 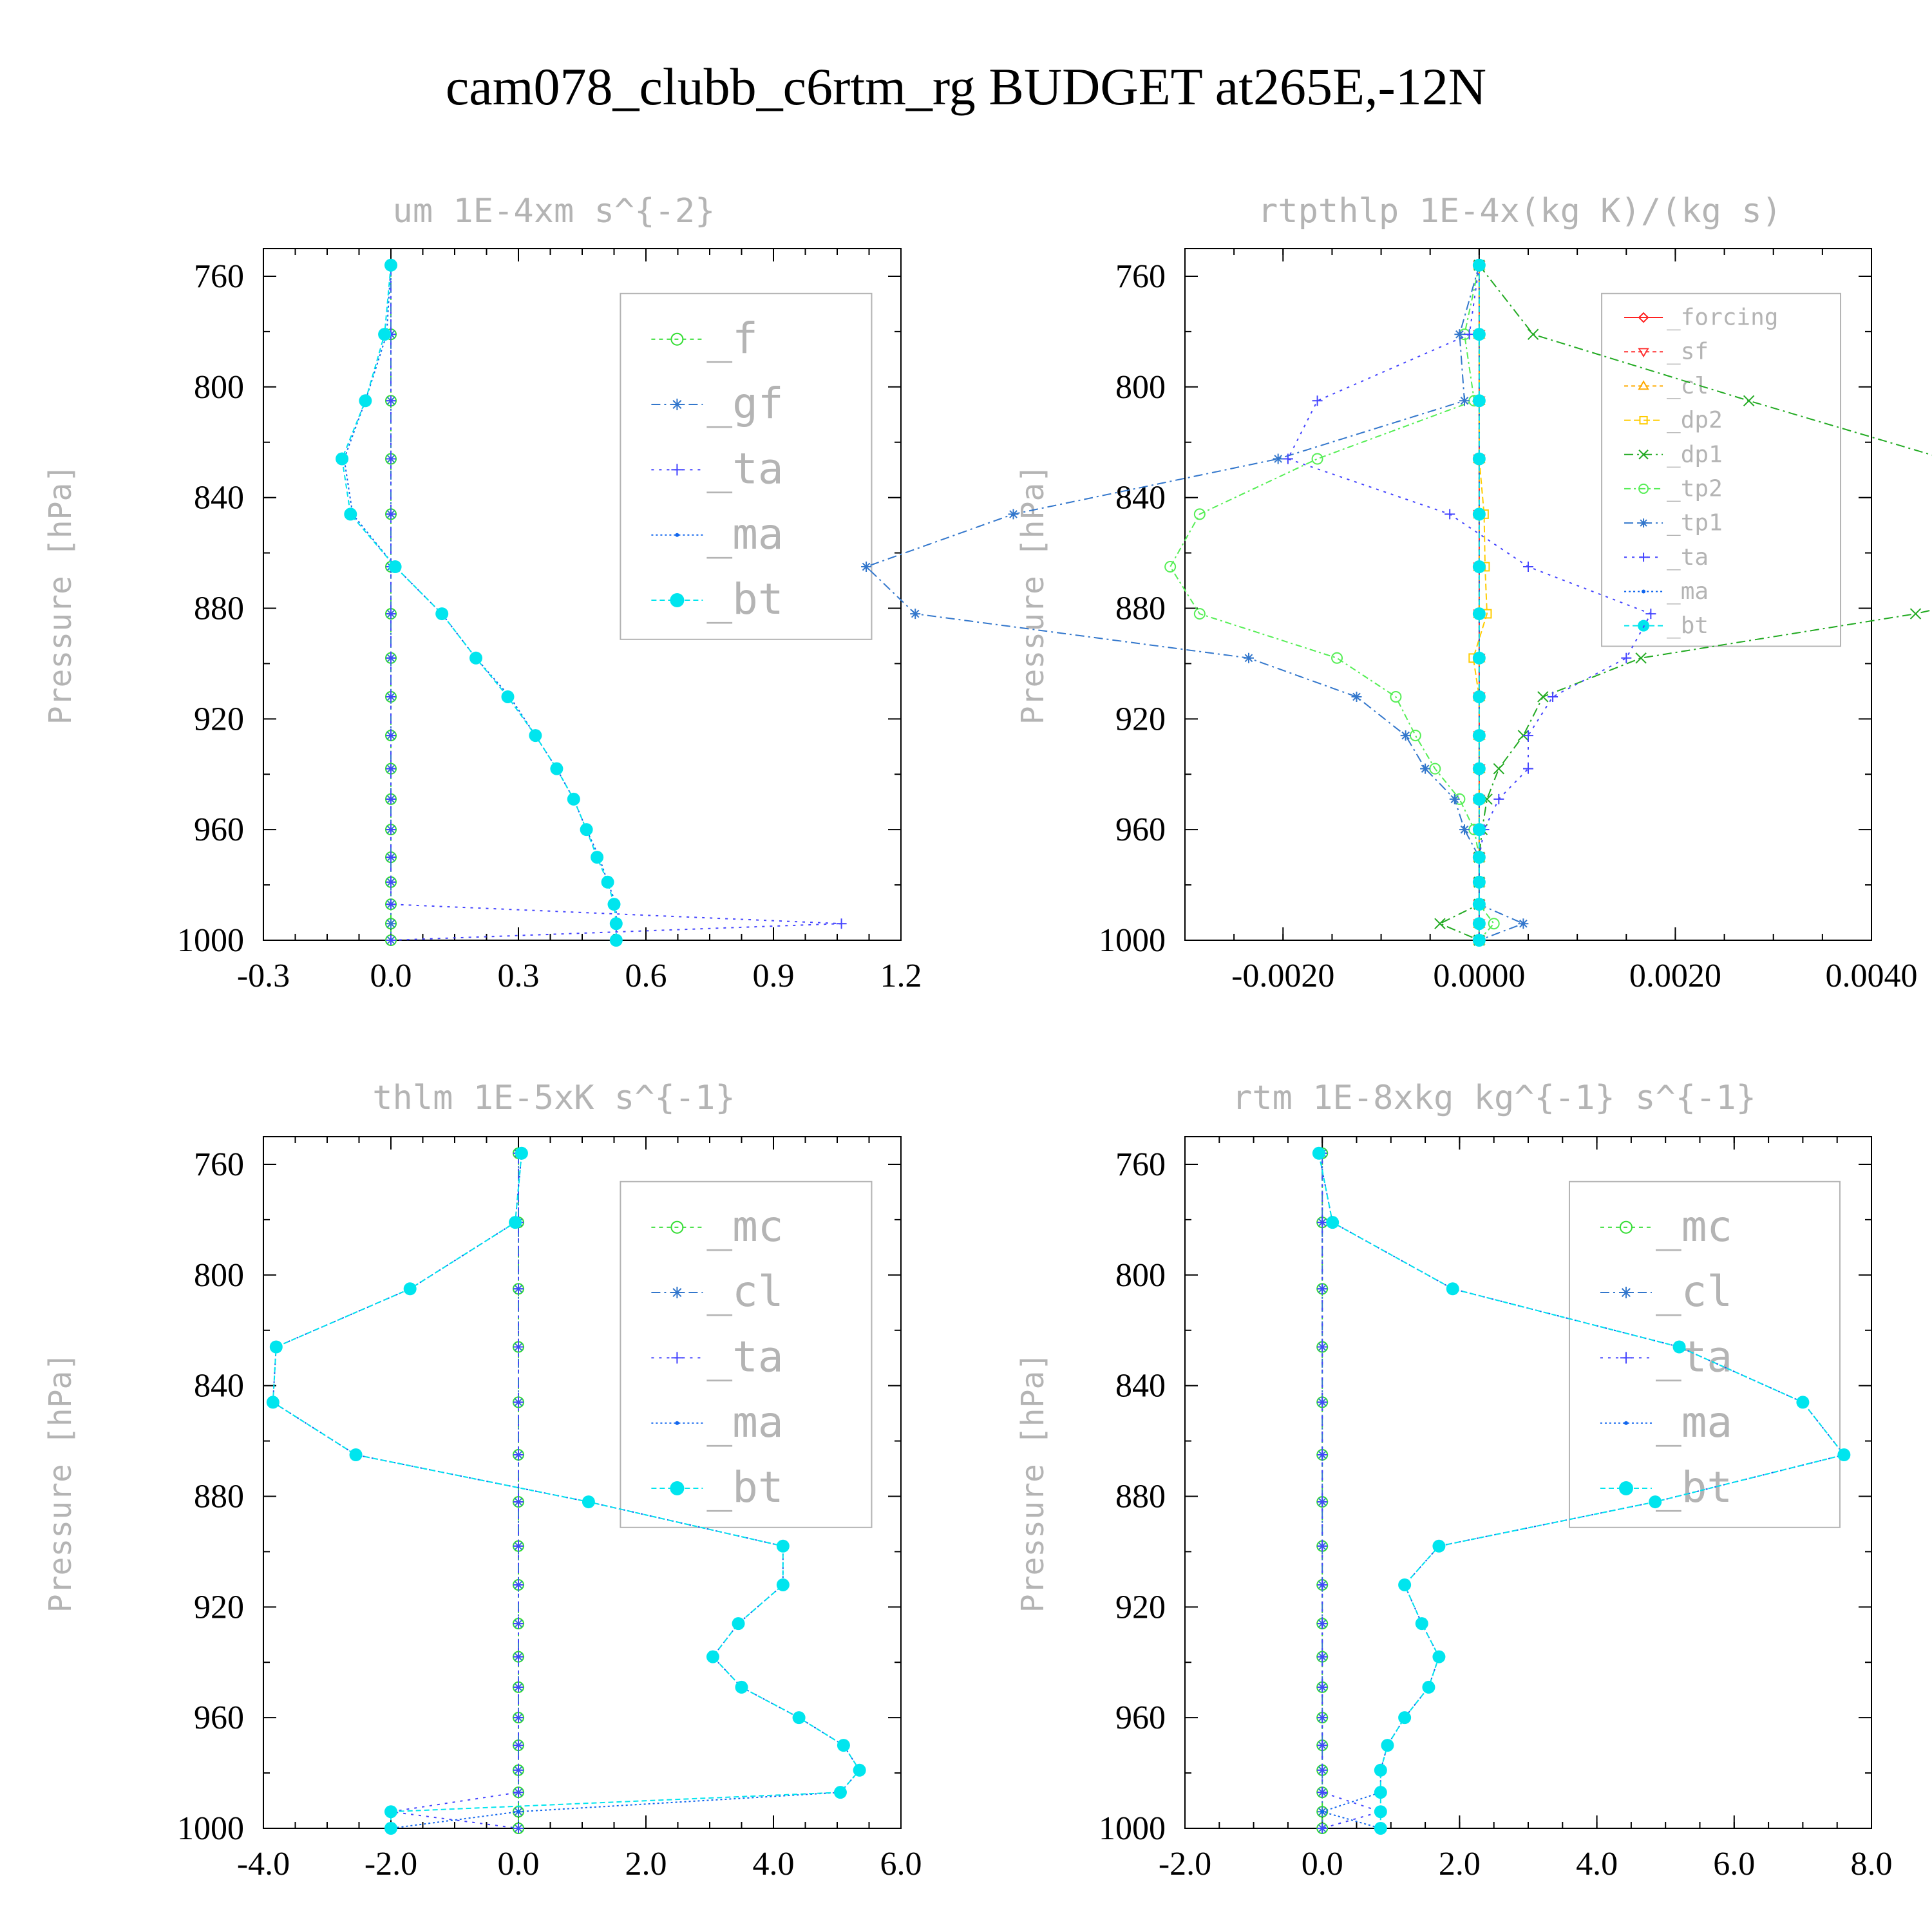 What do you see at coordinates (731, 338) in the screenshot?
I see `legend-label: _f` at bounding box center [731, 338].